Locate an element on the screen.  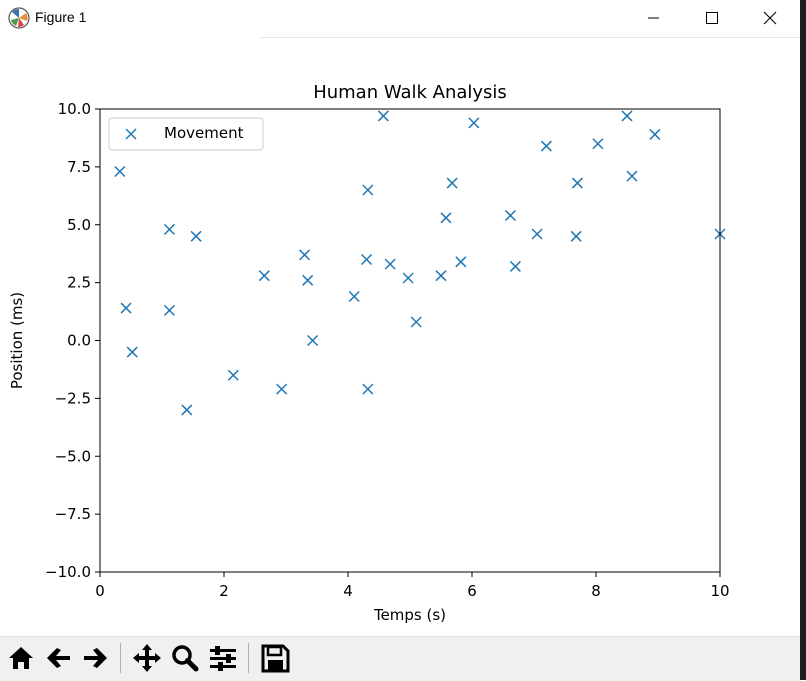
maximize-icon is located at coordinates (712, 18).